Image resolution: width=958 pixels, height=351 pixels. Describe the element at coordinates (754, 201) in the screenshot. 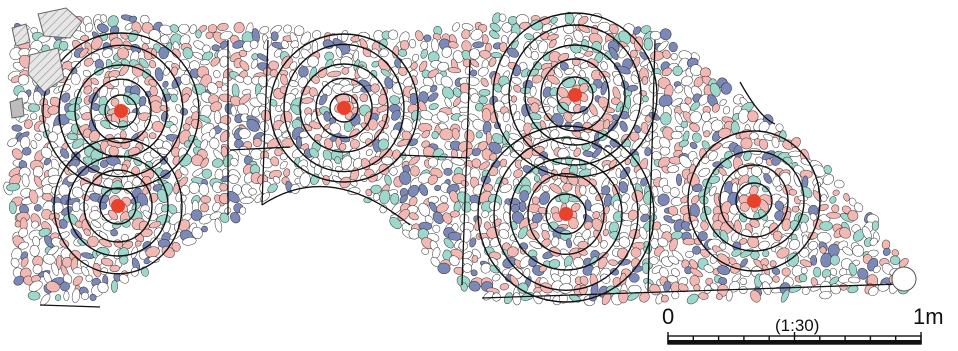

I see `ring-center-dot` at that location.